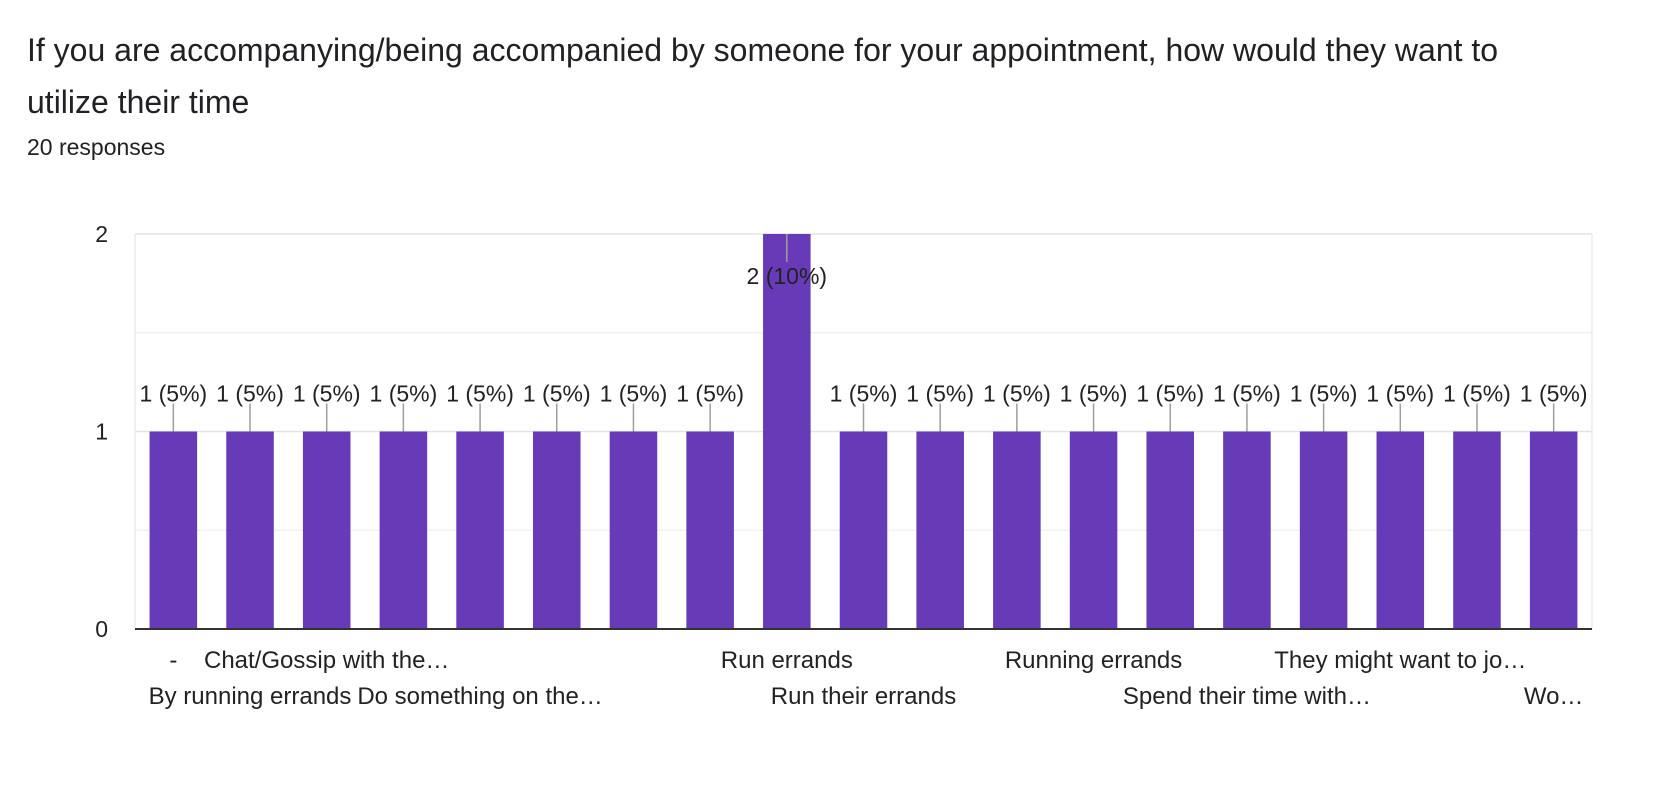 The height and width of the screenshot is (806, 1662). What do you see at coordinates (101, 629) in the screenshot?
I see `y-tick-label: 0` at bounding box center [101, 629].